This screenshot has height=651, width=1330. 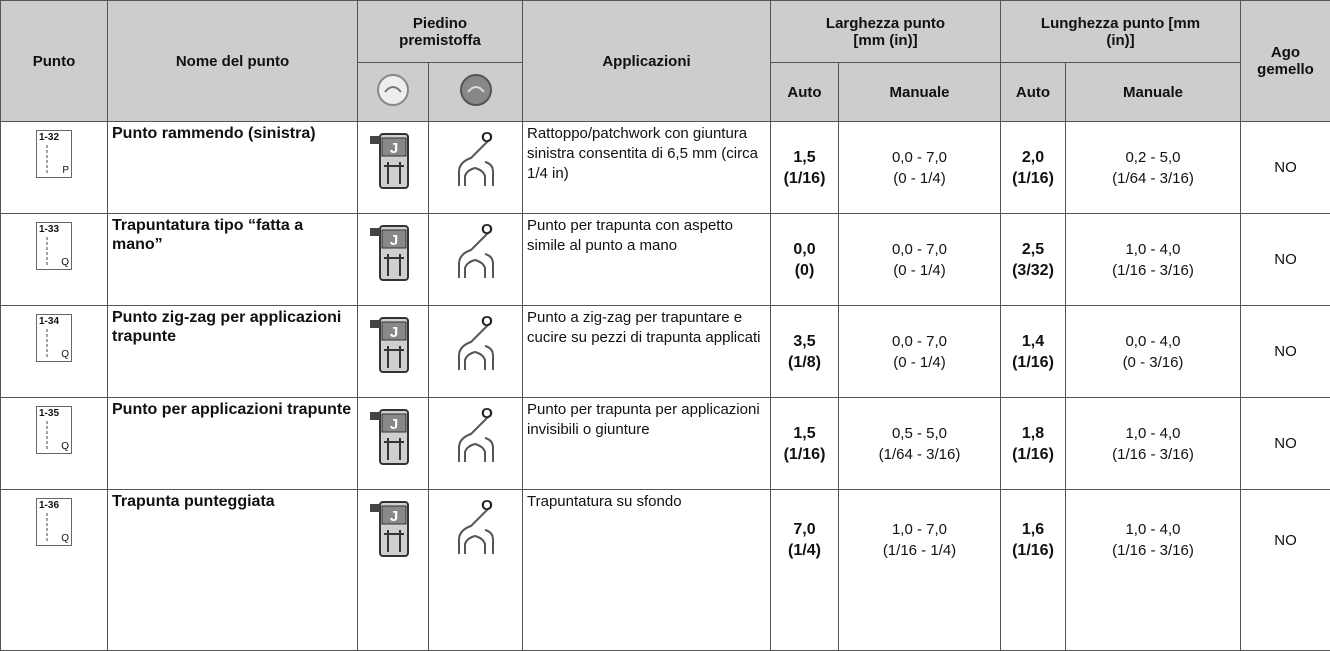 I want to click on header-cell: Applicazioni, so click(x=647, y=61).